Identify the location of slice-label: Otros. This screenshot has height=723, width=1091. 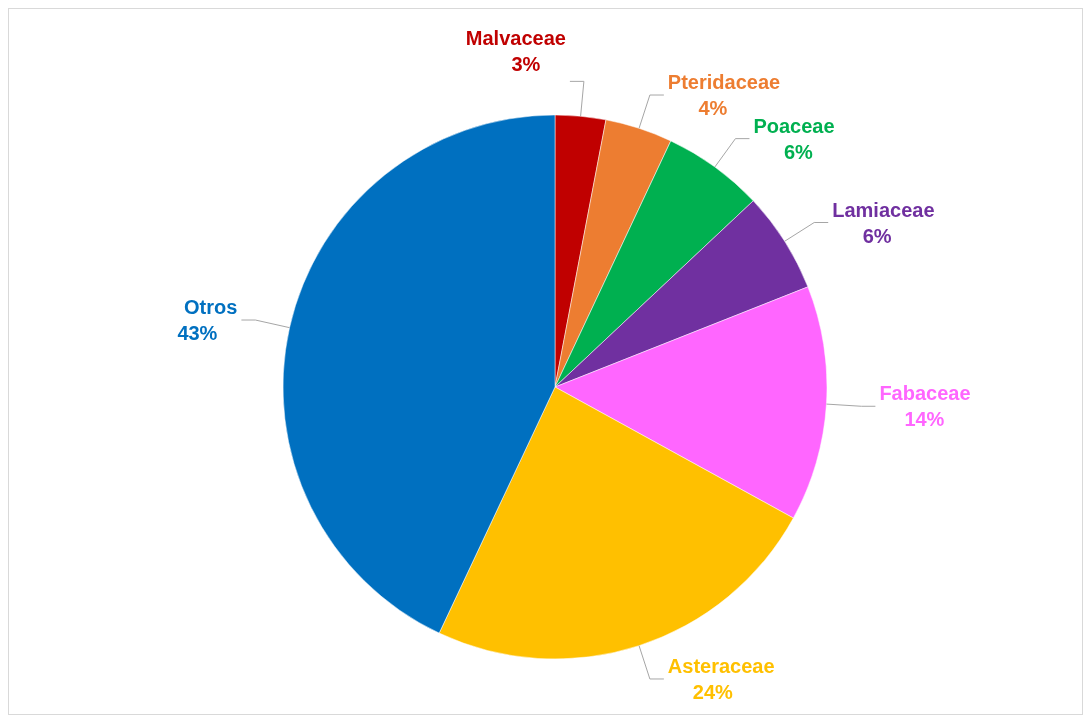
(211, 307).